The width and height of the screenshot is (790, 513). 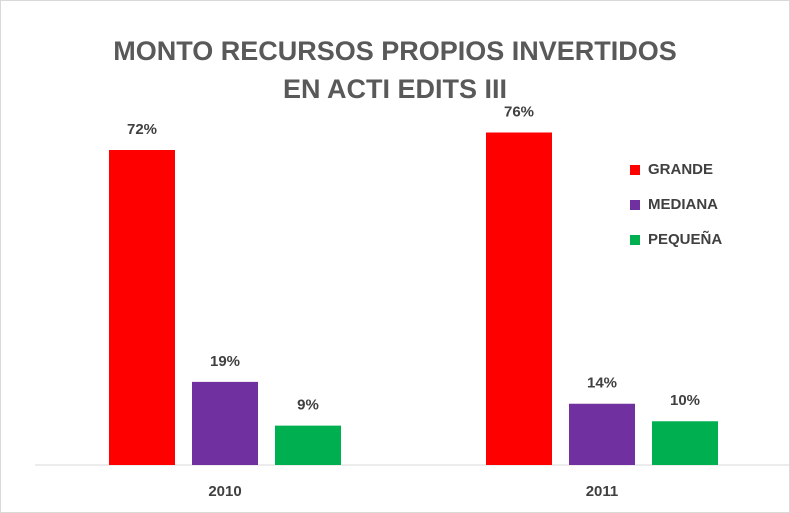 I want to click on data-label: 19%, so click(x=225, y=361).